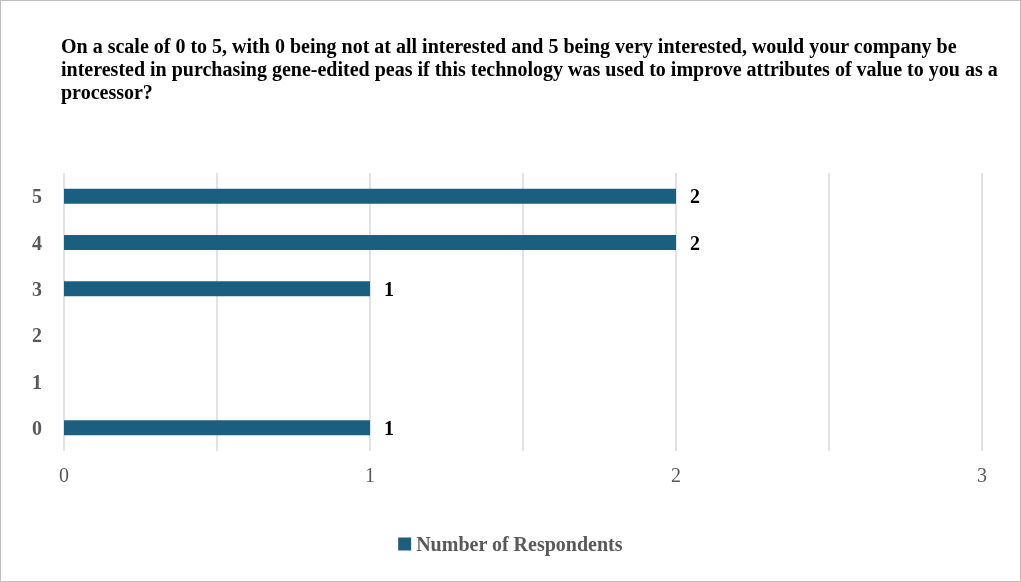  What do you see at coordinates (64, 475) in the screenshot?
I see `x-tick-label: 0` at bounding box center [64, 475].